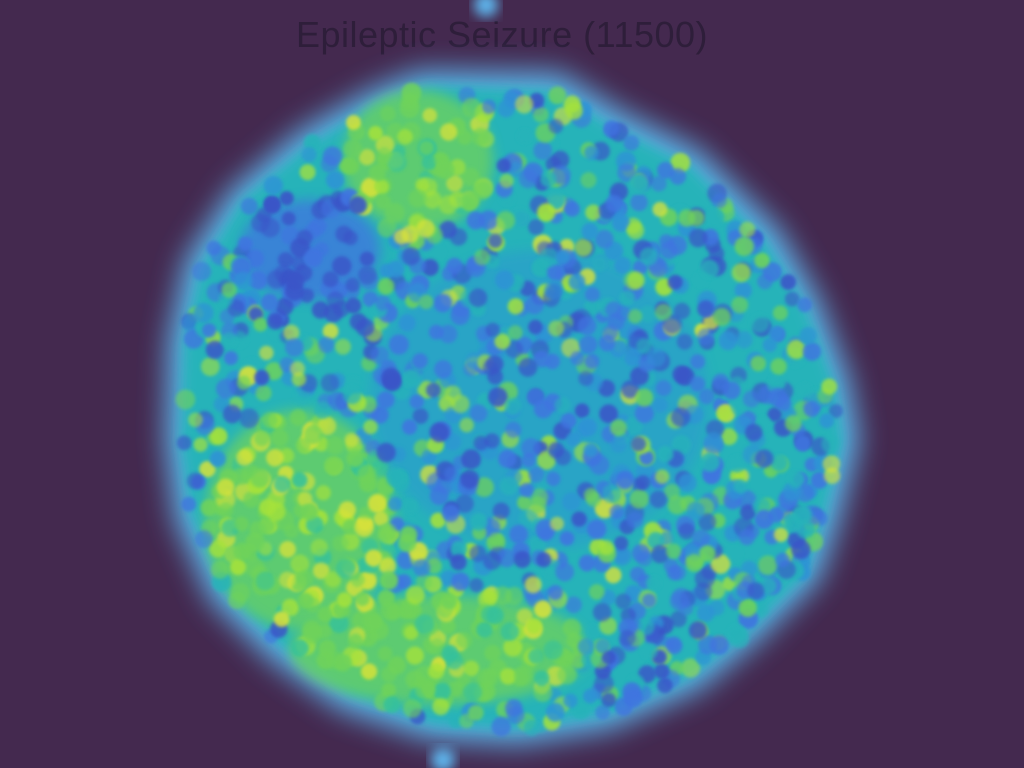 This screenshot has height=768, width=1024. I want to click on outlier-point, so click(486, 8).